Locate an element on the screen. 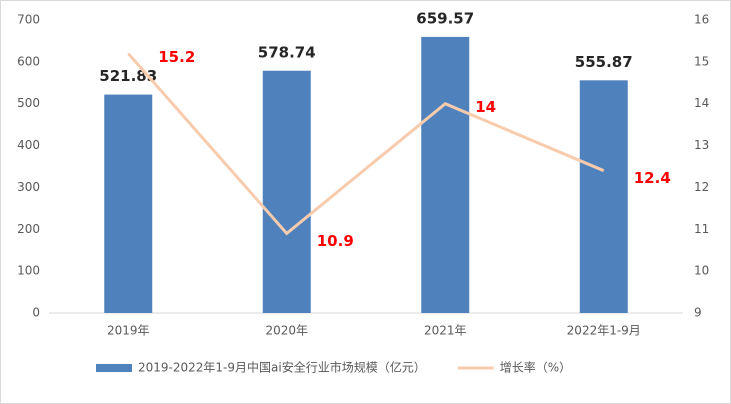  y2-tick-label: 11 is located at coordinates (701, 229).